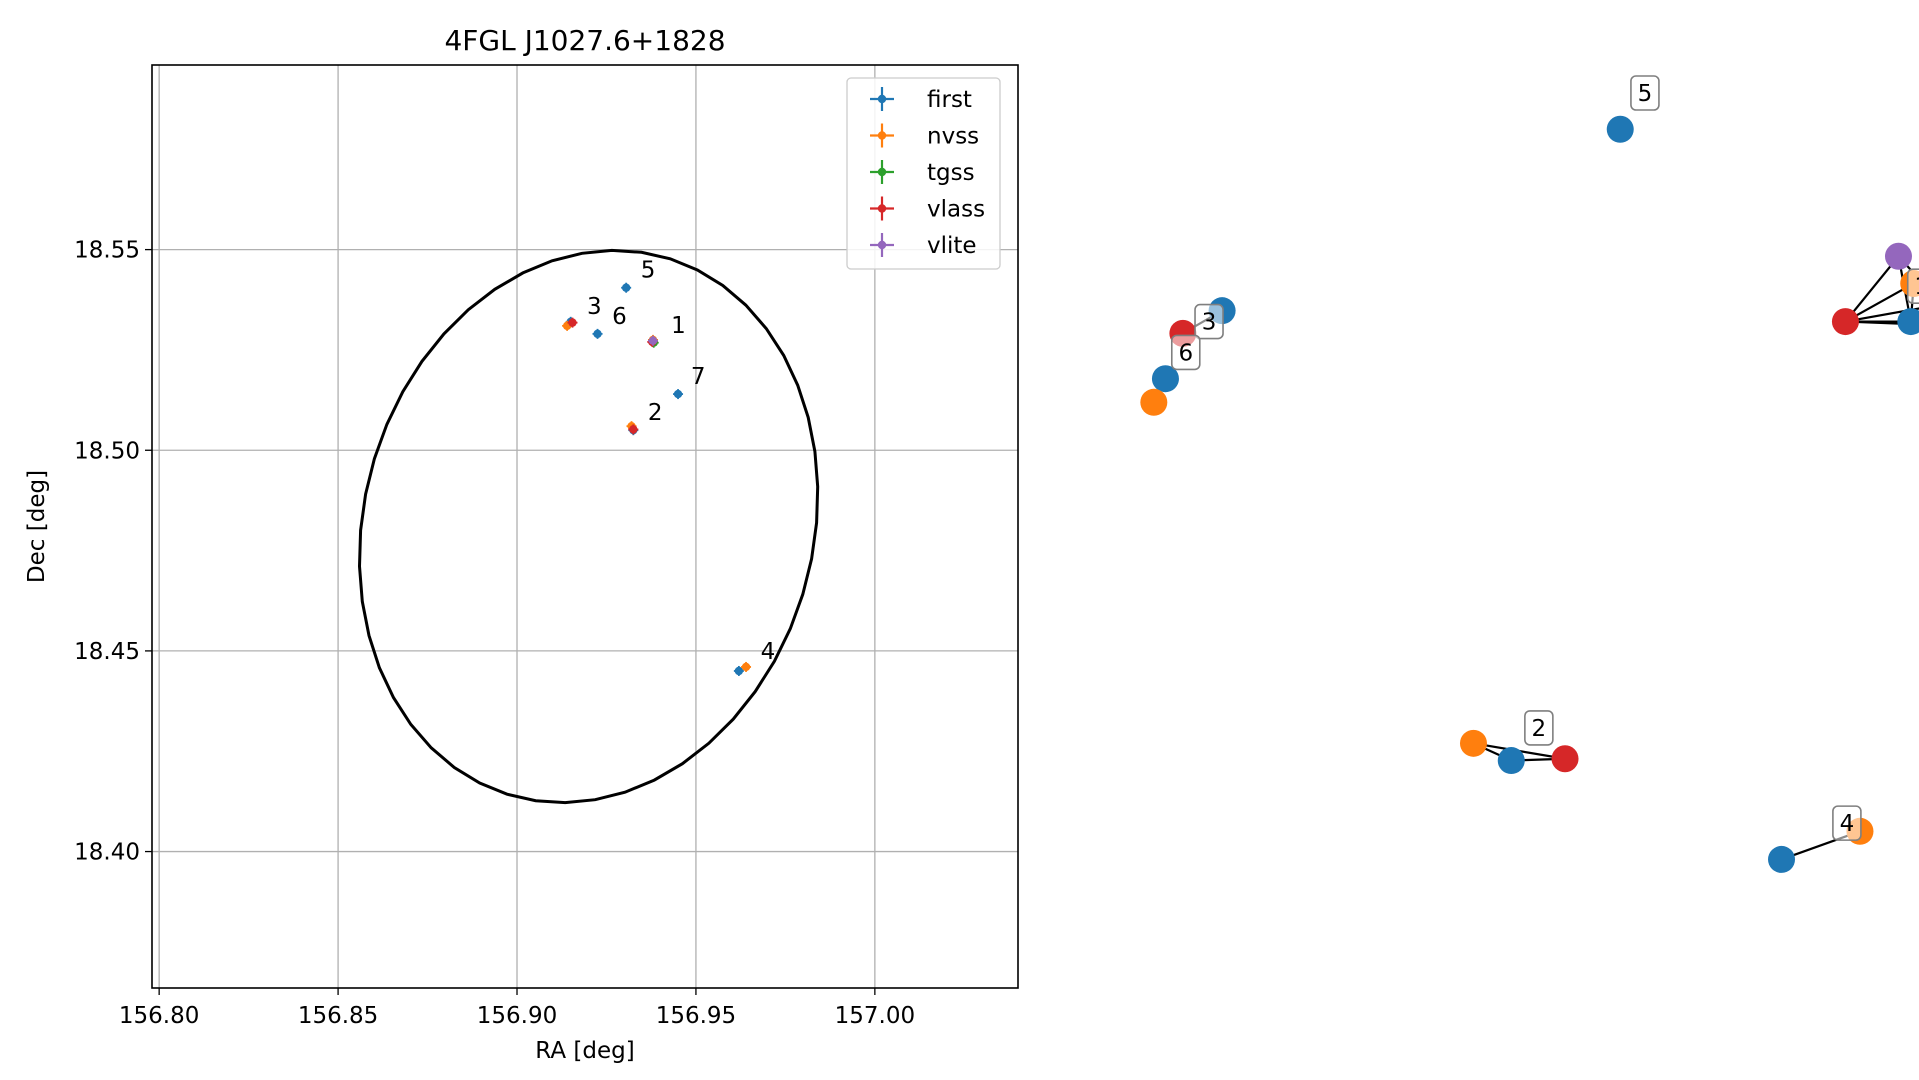  What do you see at coordinates (678, 326) in the screenshot?
I see `point-label: 1` at bounding box center [678, 326].